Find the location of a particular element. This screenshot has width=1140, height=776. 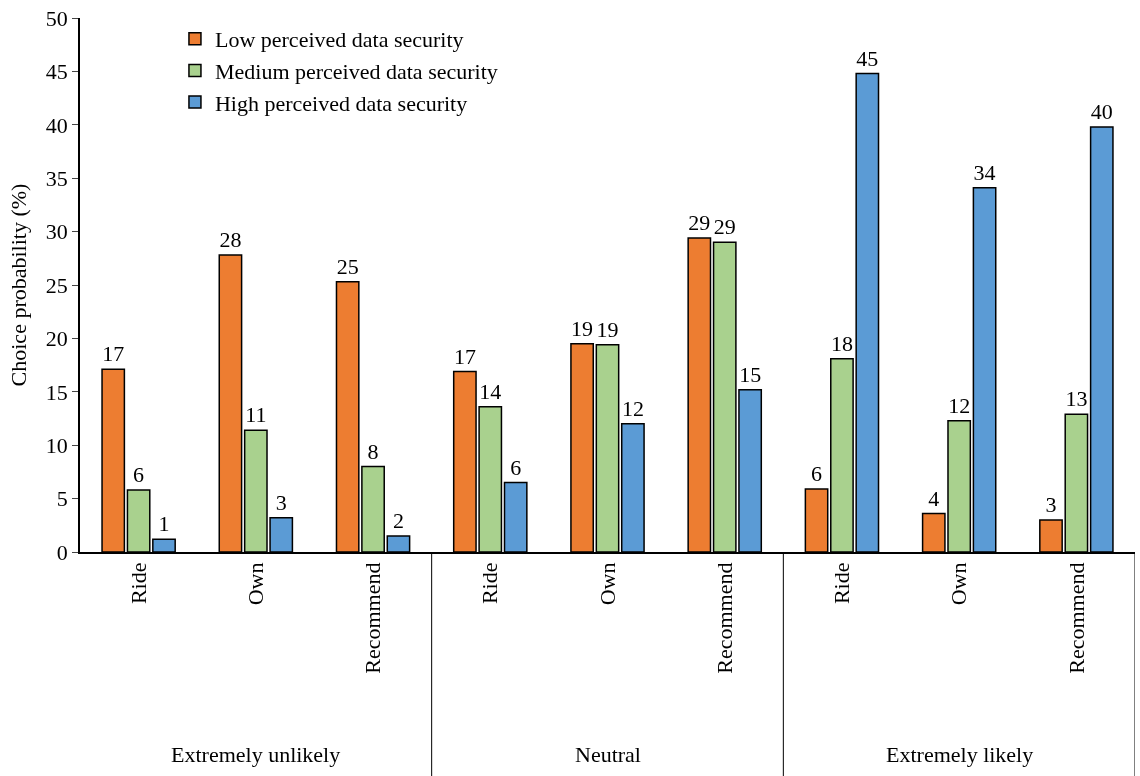

y-axis-title: Choice probability (%) is located at coordinates (18, 285).